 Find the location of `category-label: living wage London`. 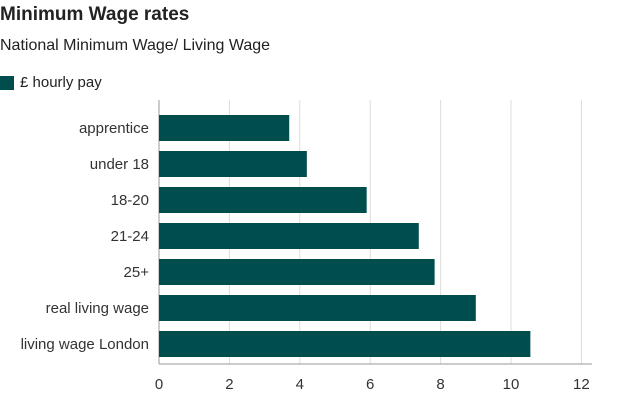

category-label: living wage London is located at coordinates (85, 344).